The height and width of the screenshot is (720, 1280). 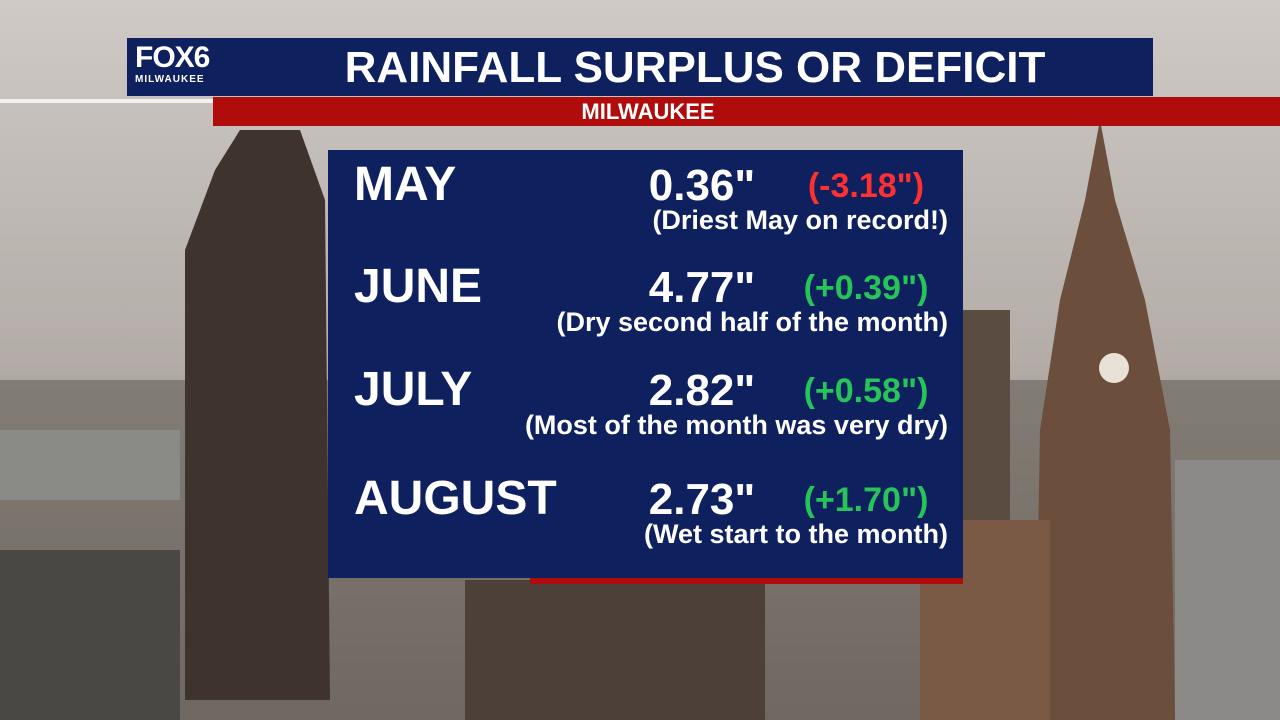 I want to click on month: JUNE, so click(x=418, y=286).